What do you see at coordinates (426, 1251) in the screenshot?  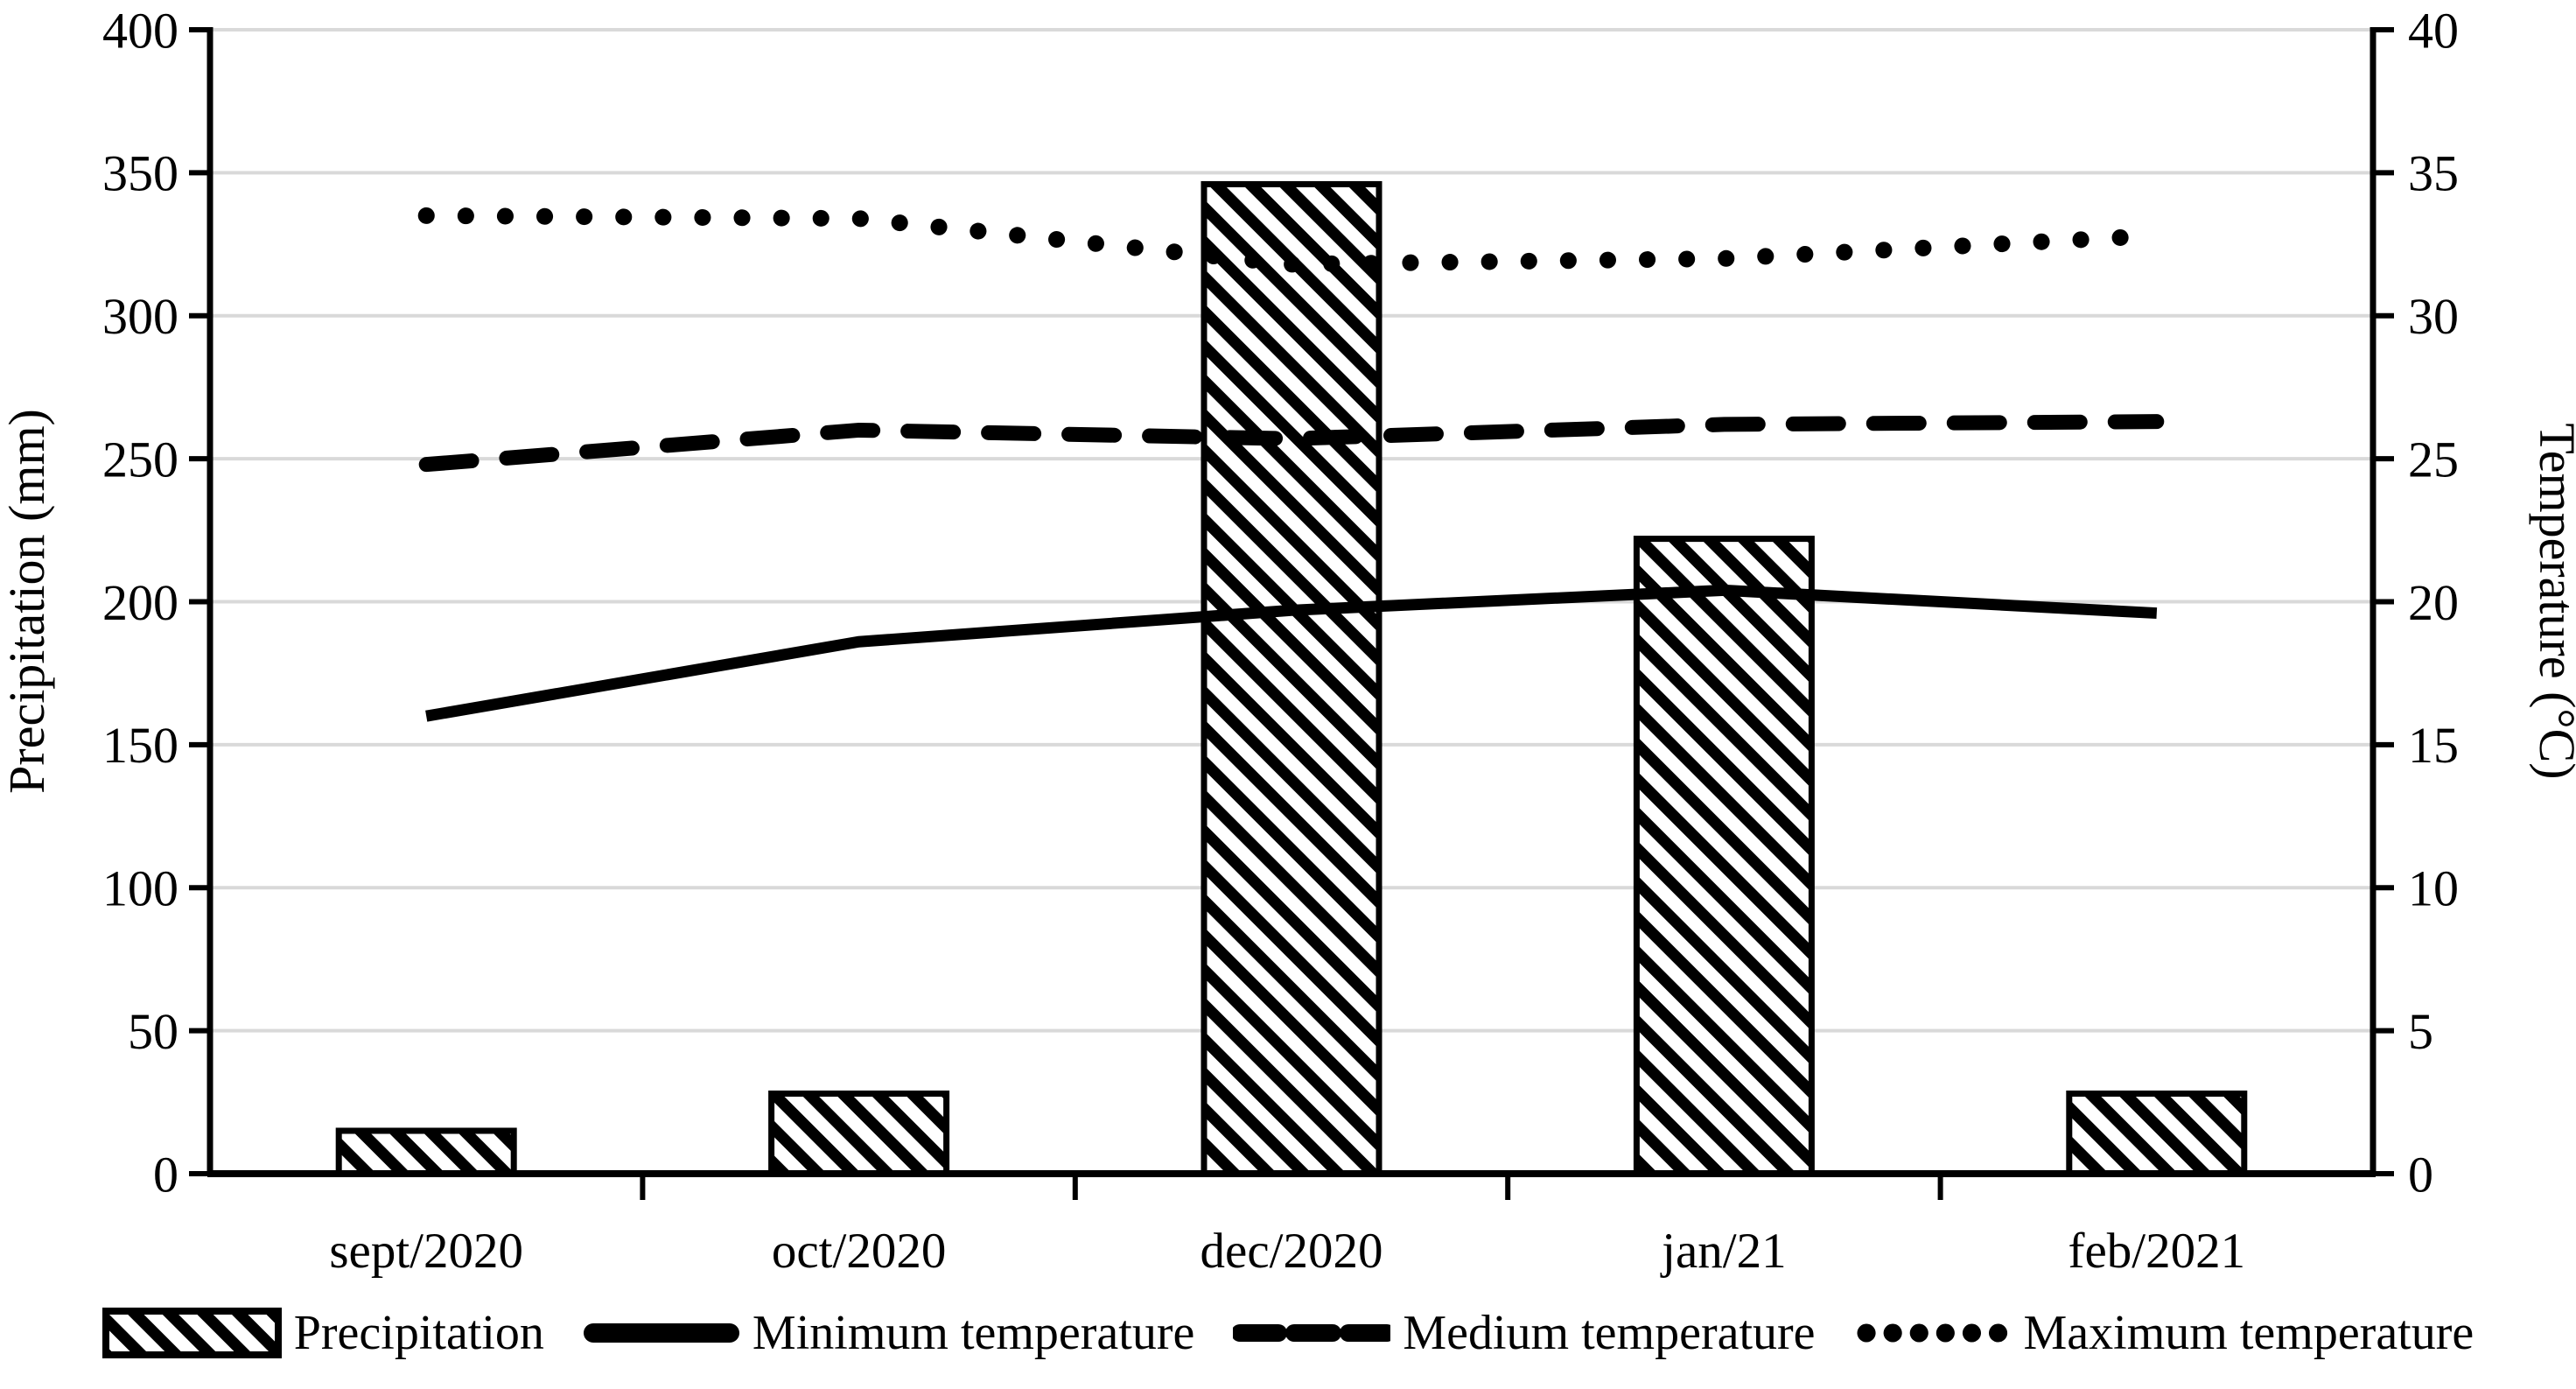 I see `x-axis-label-sept/2020: sept/2020` at bounding box center [426, 1251].